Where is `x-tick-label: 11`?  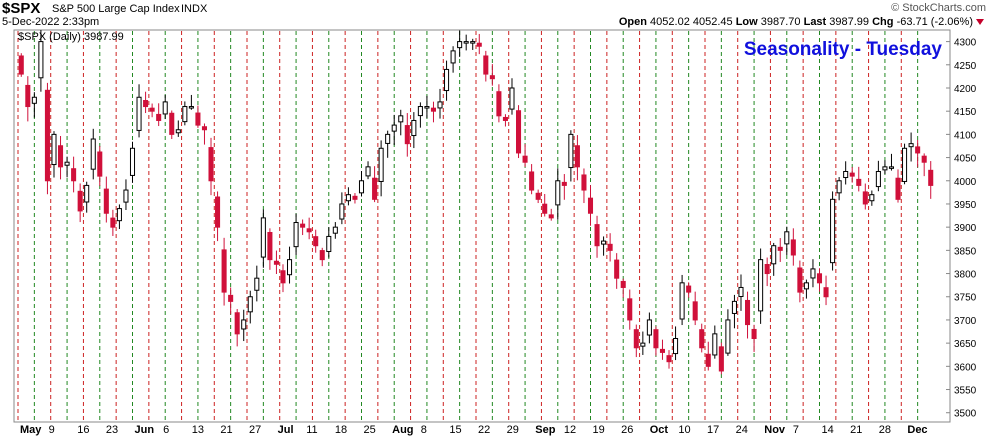
x-tick-label: 11 is located at coordinates (311, 430).